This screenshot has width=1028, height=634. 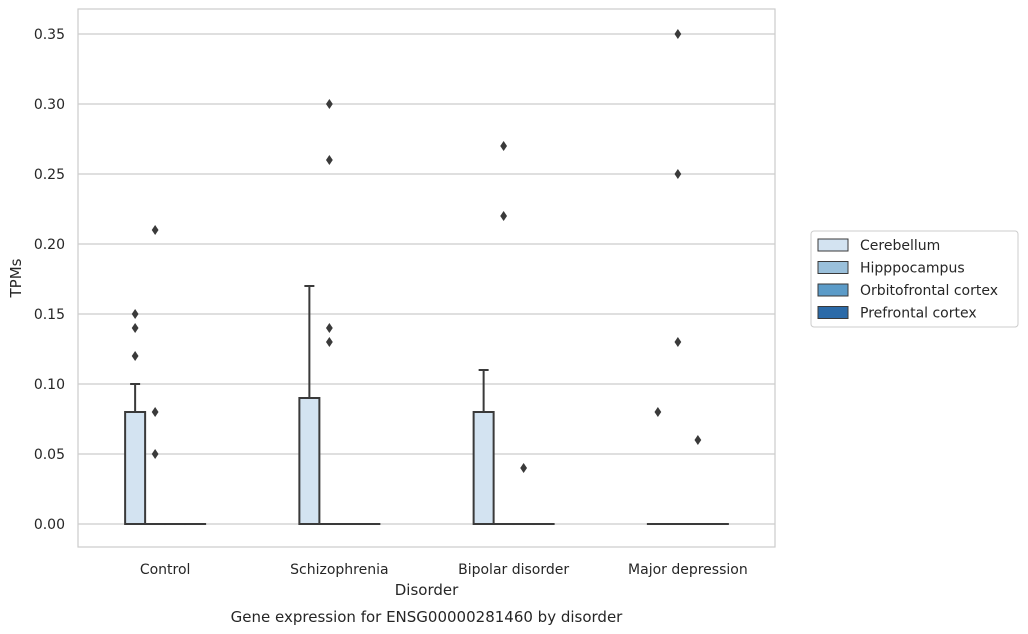 I want to click on x-axis-label: Disorder, so click(x=427, y=590).